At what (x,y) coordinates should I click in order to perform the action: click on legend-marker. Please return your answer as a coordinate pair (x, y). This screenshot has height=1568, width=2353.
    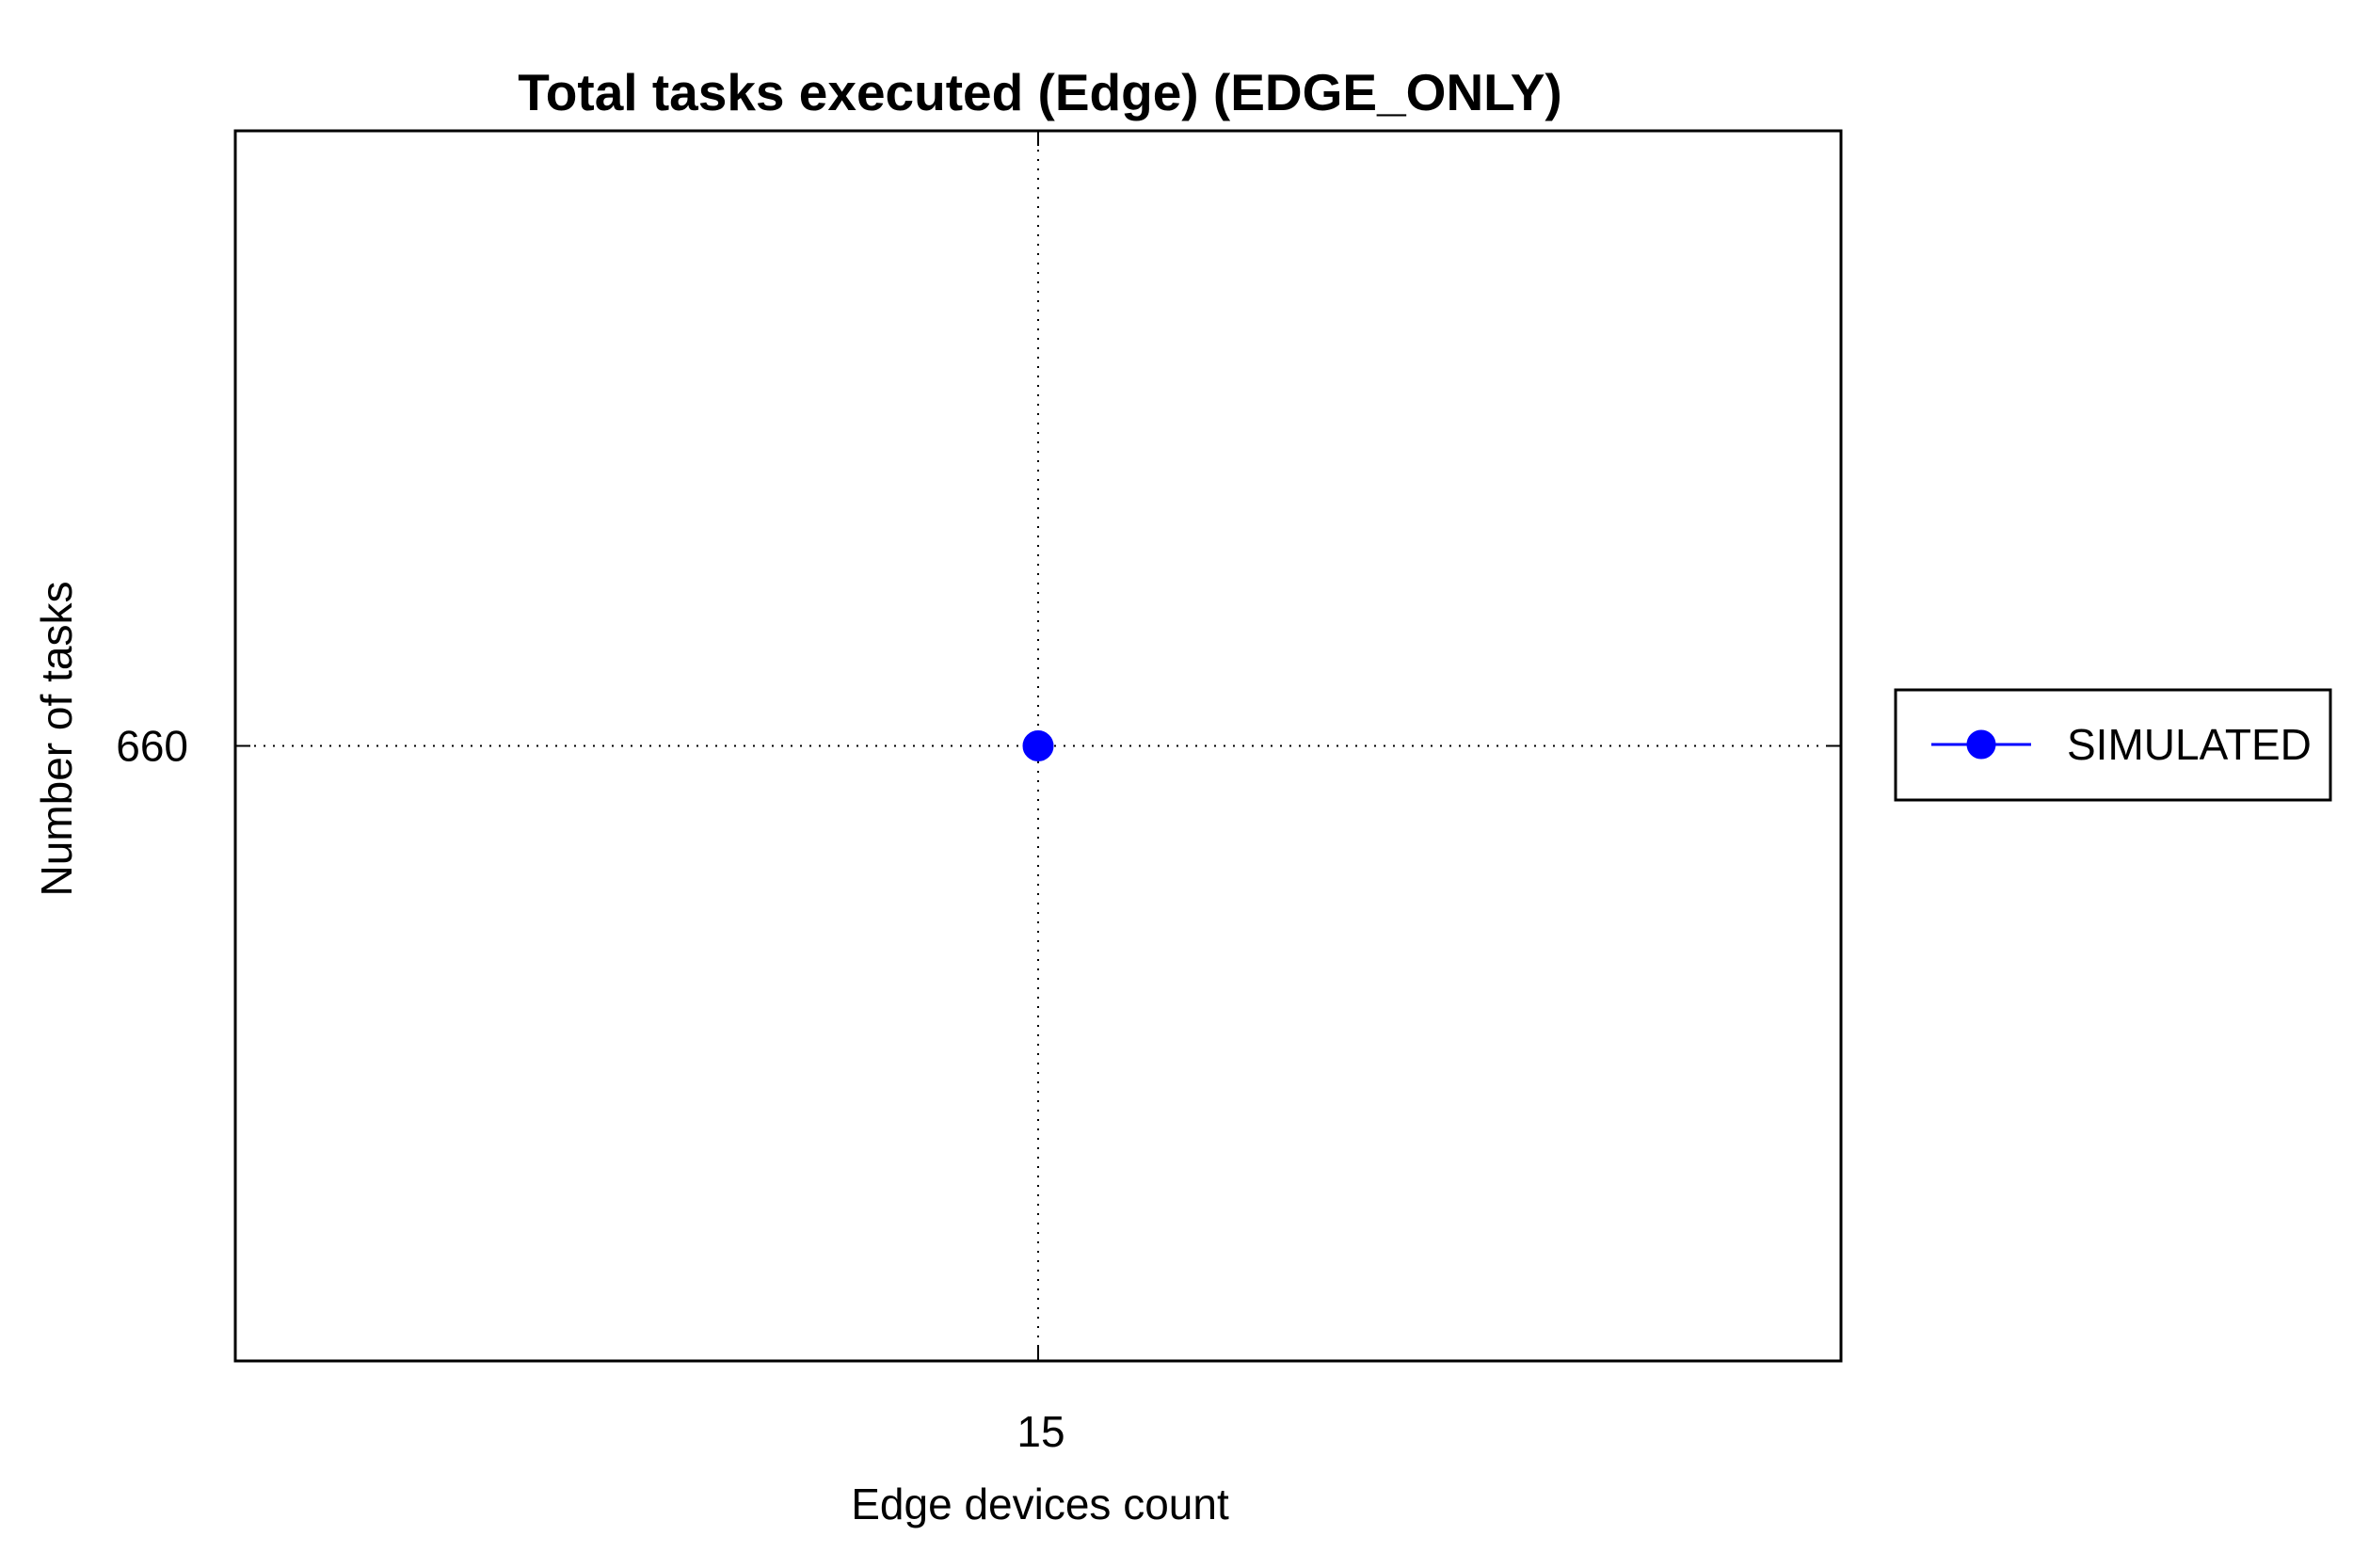
    Looking at the image, I should click on (1981, 744).